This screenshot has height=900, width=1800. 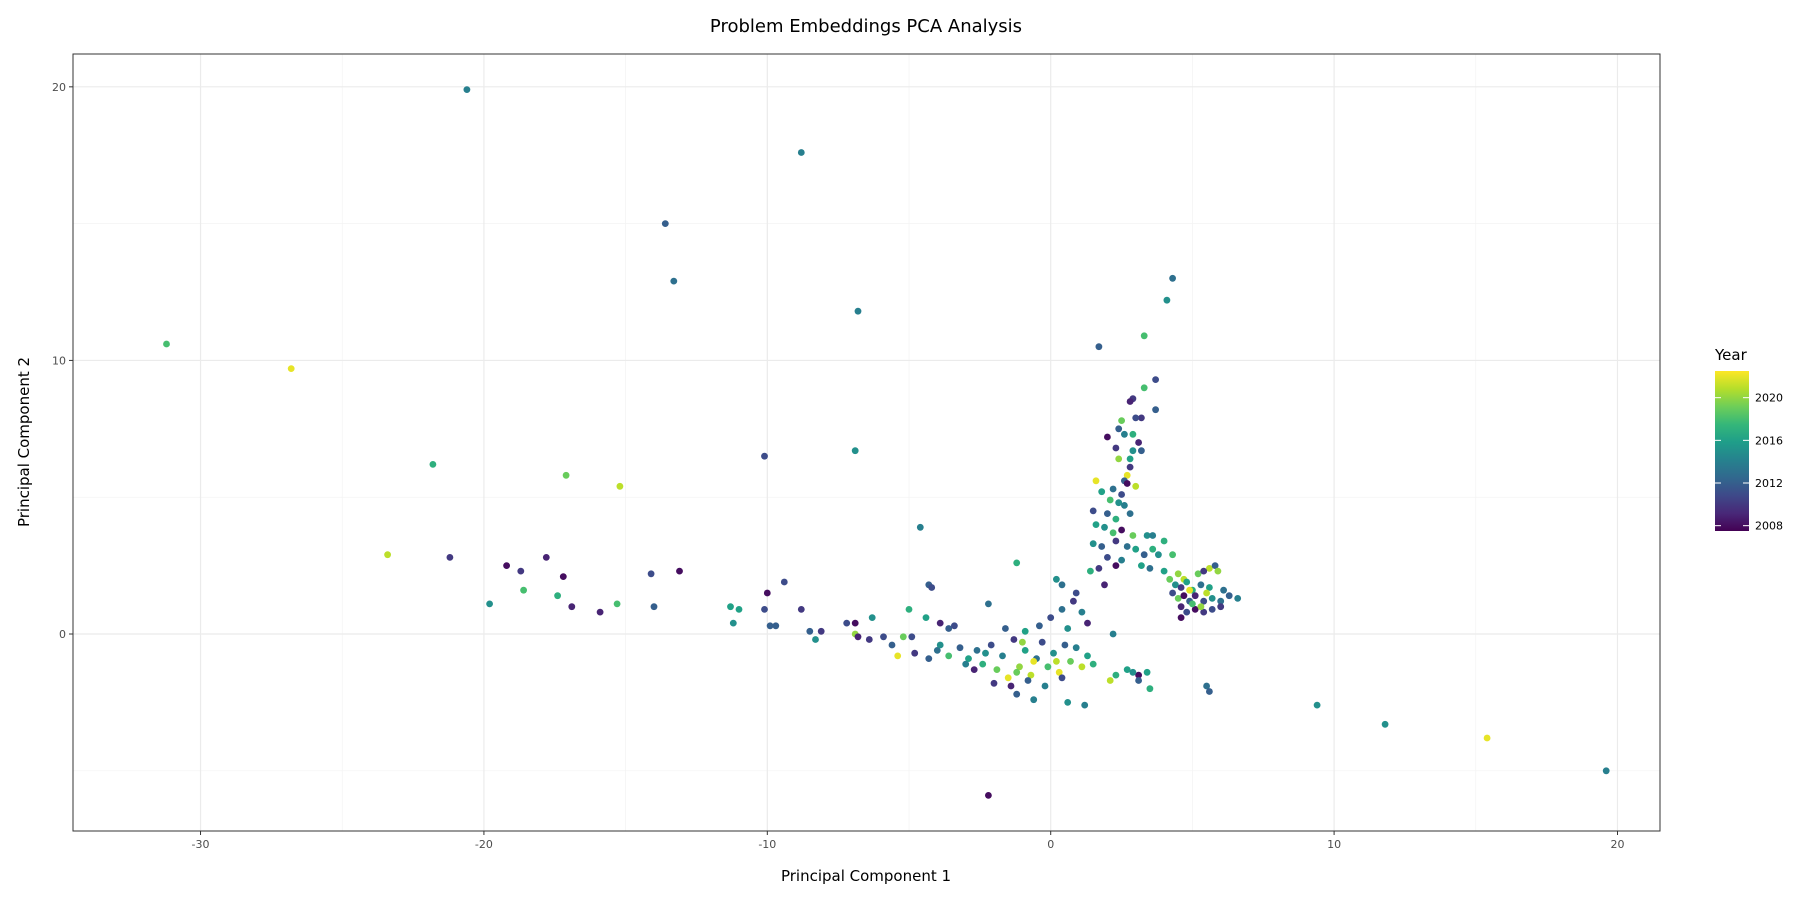 I want to click on x-tick-label: 10, so click(x=1334, y=844).